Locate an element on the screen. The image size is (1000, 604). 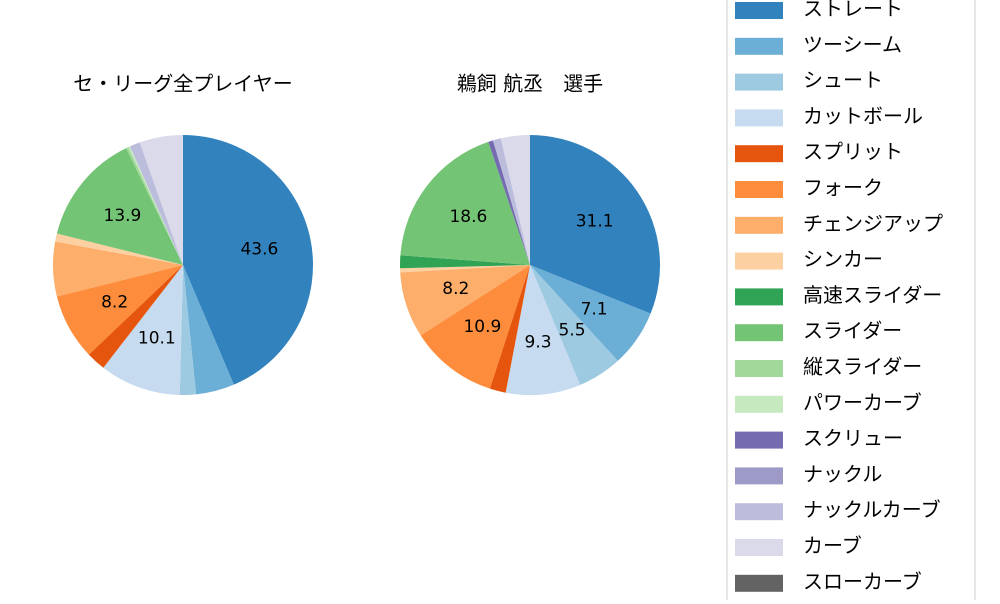
chart-title: セ・リーグ全プレイヤー is located at coordinates (182, 84).